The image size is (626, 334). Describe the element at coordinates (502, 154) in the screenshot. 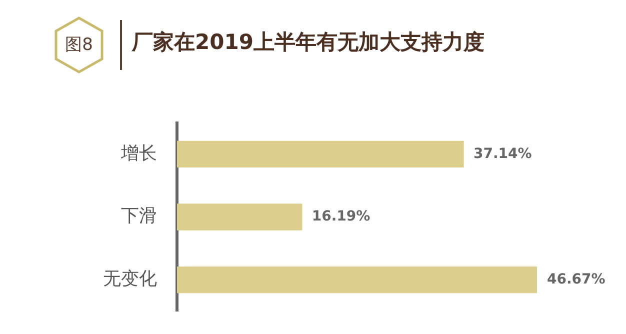

I see `data-label: 37.14%` at that location.